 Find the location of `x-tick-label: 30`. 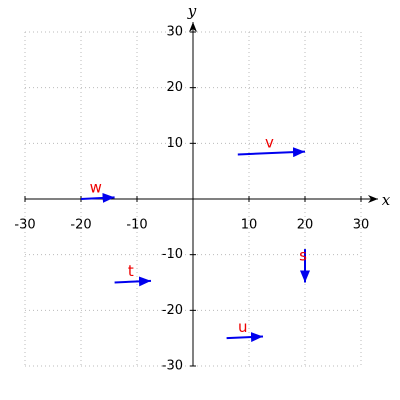

x-tick-label: 30 is located at coordinates (361, 225).